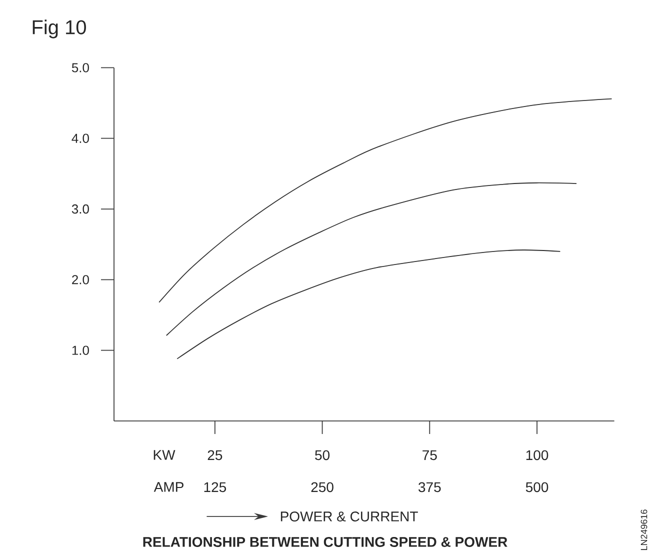 This screenshot has width=651, height=557. I want to click on x-tick-label: 75, so click(429, 455).